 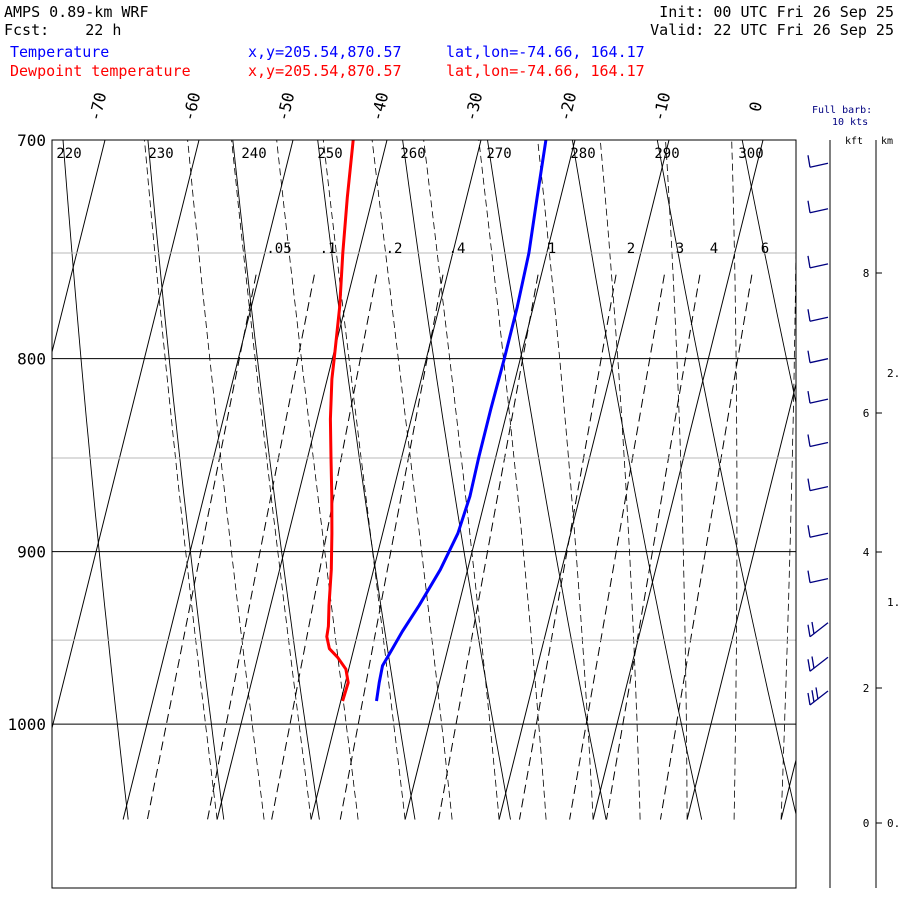 What do you see at coordinates (285, 106) in the screenshot?
I see `temperature-tick-label: -50` at bounding box center [285, 106].